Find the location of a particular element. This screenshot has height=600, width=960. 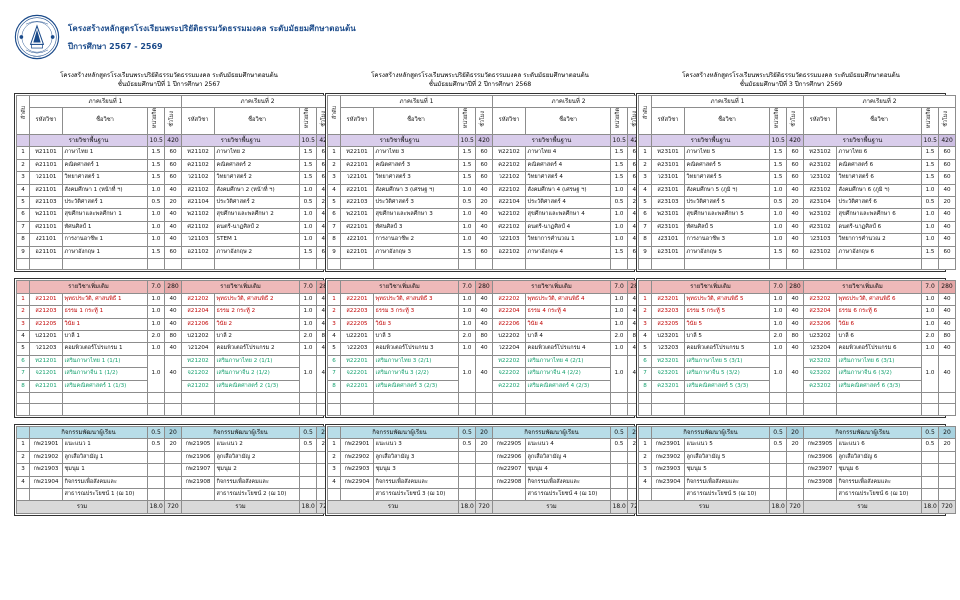

cell-index: 3 is located at coordinates (334, 178).